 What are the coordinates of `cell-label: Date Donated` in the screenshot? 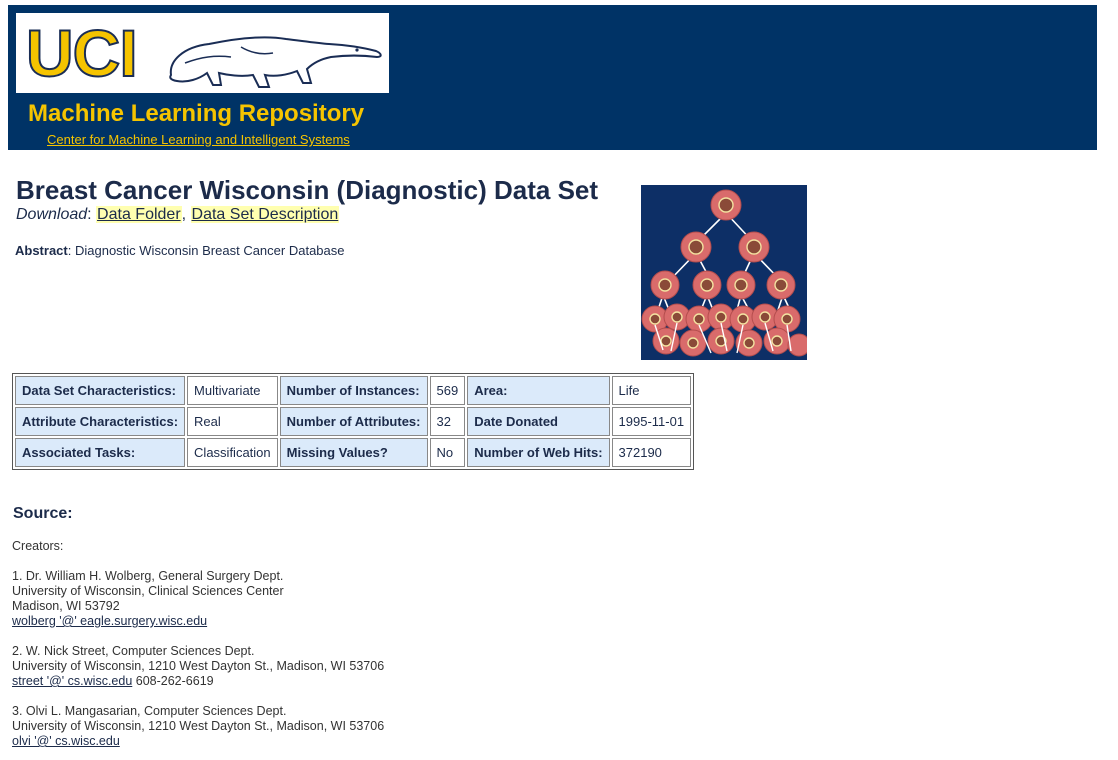 It's located at (538, 421).